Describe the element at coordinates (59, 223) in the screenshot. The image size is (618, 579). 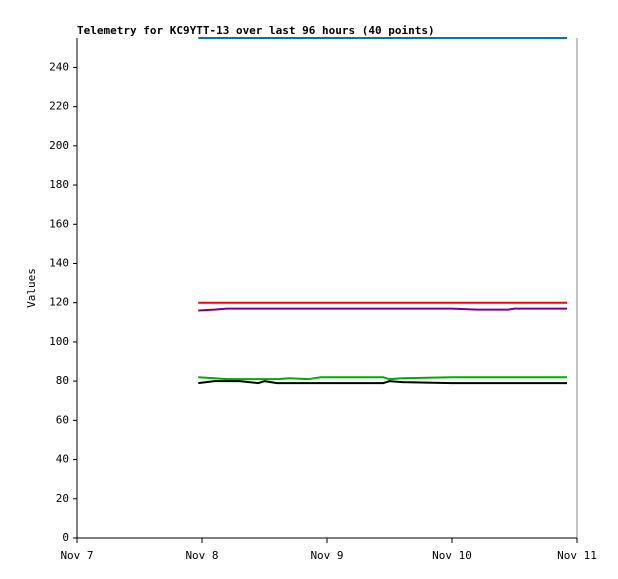
I see `y-tick-label: 160` at that location.